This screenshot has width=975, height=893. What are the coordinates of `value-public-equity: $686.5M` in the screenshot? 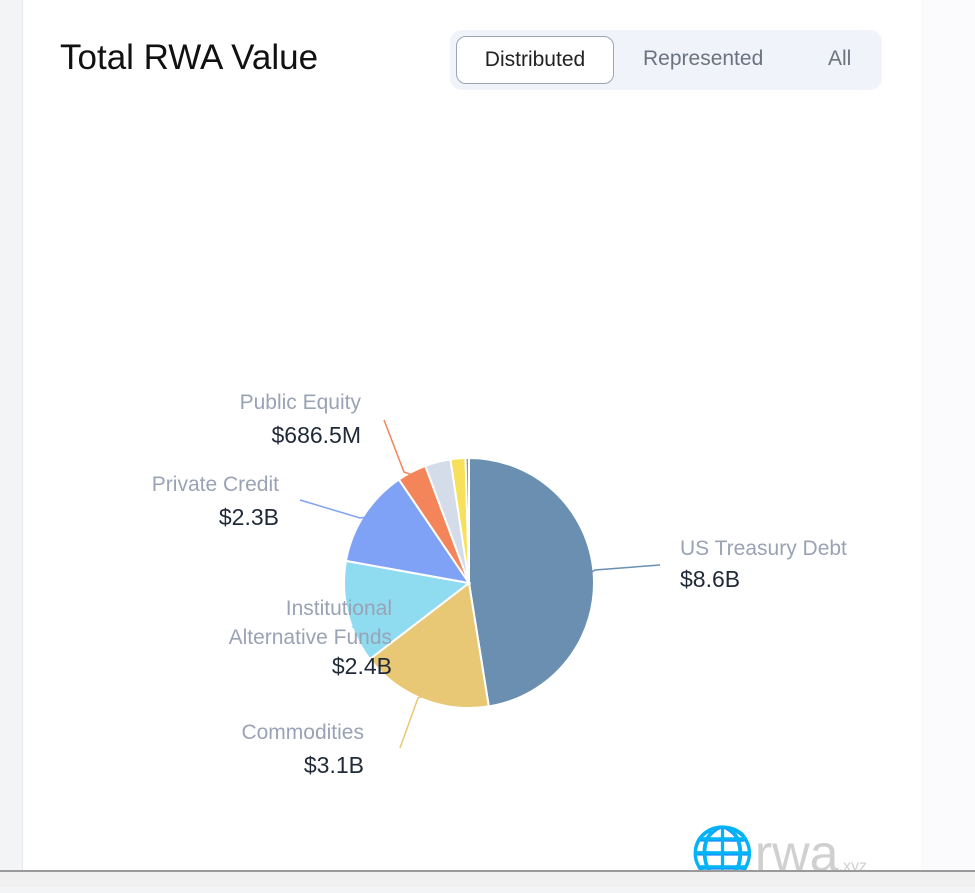 It's located at (316, 435).